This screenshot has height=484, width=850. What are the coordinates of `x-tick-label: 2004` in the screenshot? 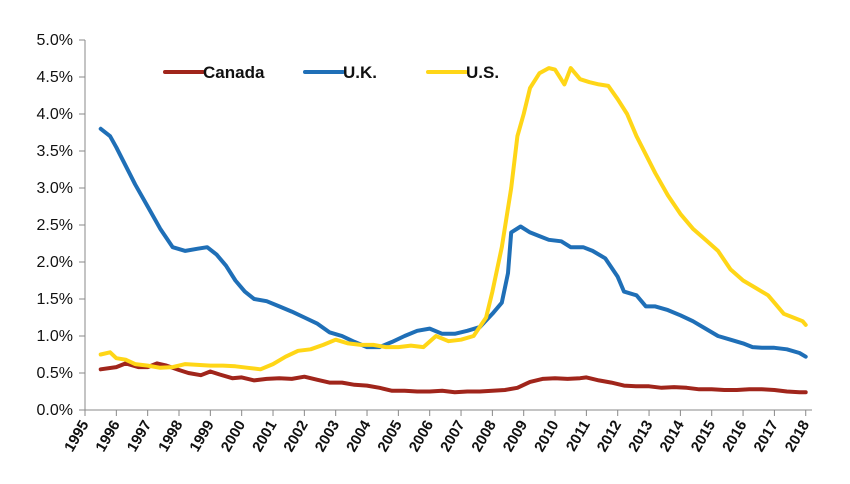 It's located at (359, 436).